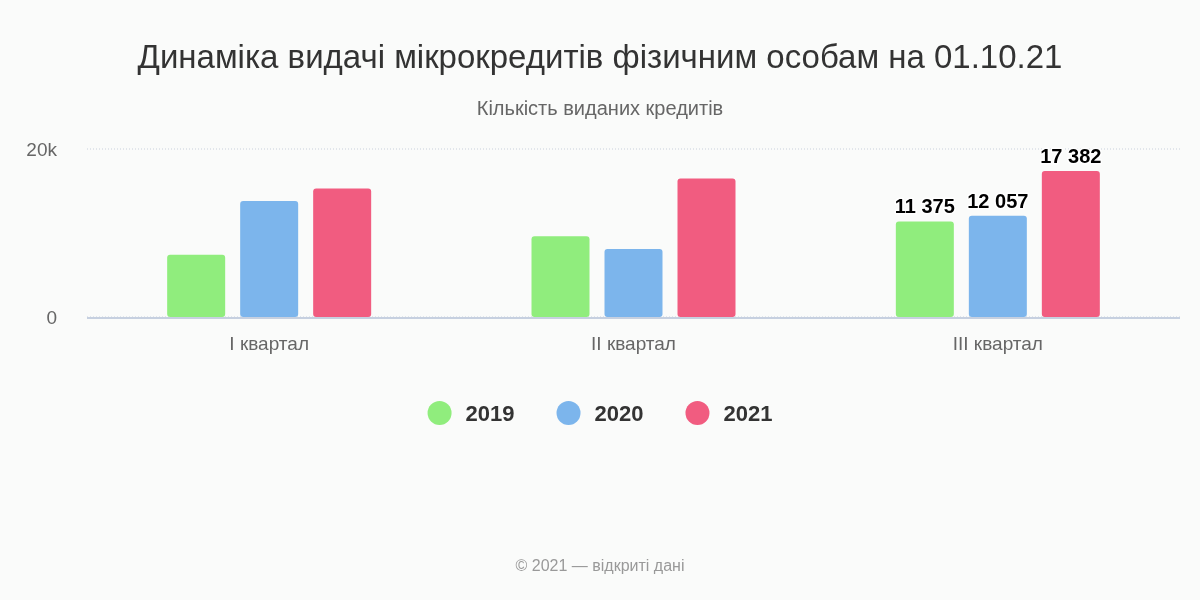 Image resolution: width=1200 pixels, height=600 pixels. Describe the element at coordinates (1071, 155) in the screenshot. I see `data-label: 17 382` at that location.